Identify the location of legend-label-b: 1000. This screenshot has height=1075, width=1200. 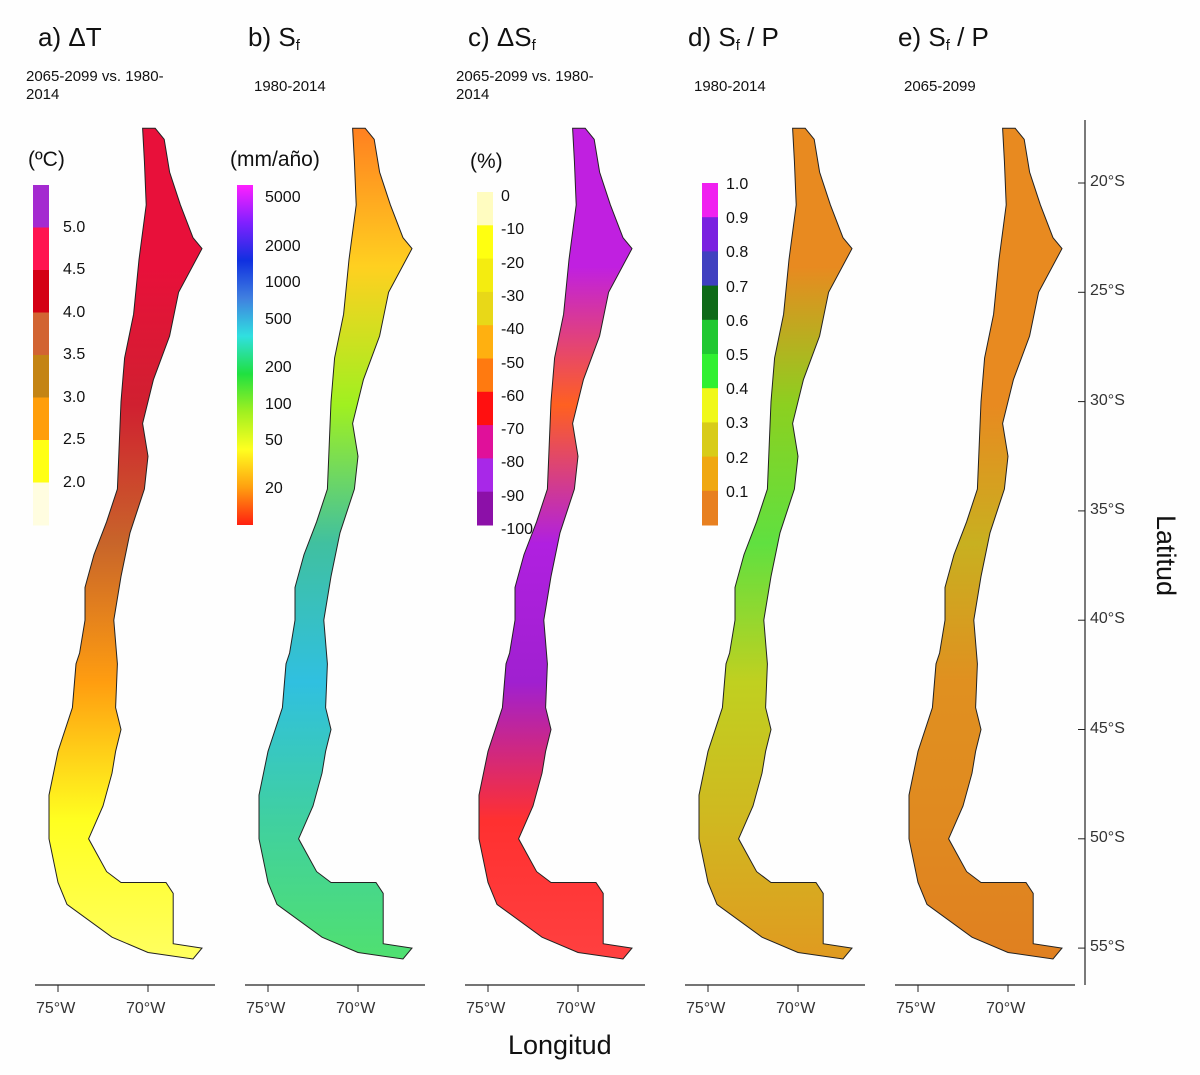
(283, 282).